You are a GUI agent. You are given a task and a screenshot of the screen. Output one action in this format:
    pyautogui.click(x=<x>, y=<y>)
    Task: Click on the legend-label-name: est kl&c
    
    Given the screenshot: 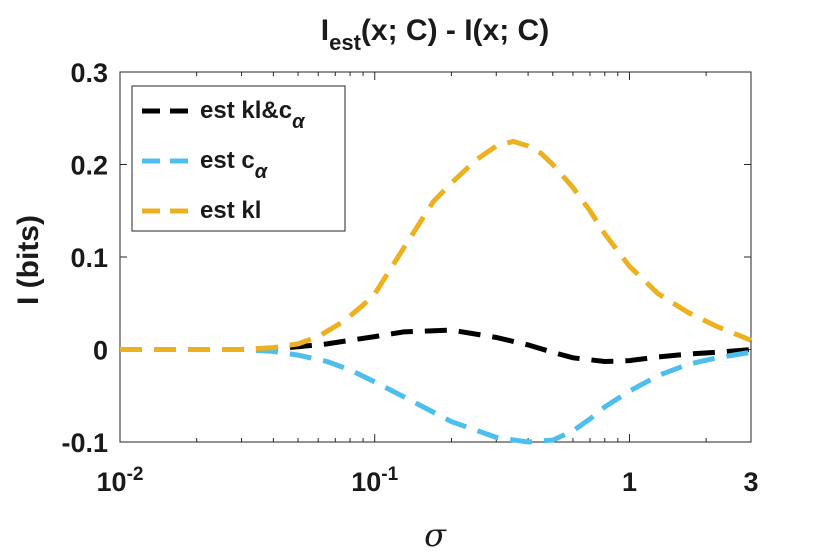 What is the action you would take?
    pyautogui.click(x=246, y=110)
    